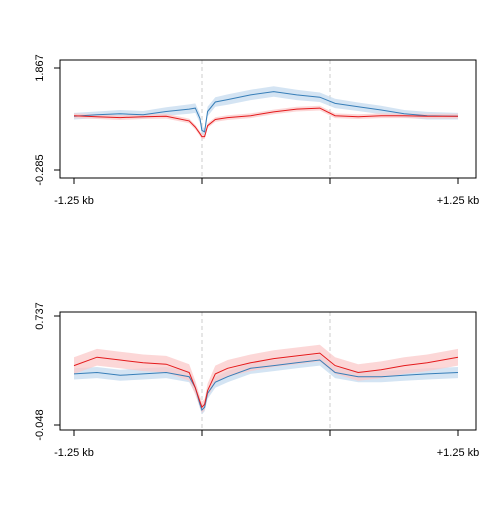 This screenshot has width=504, height=509. I want to click on y-tick-label: -0.048, so click(40, 424).